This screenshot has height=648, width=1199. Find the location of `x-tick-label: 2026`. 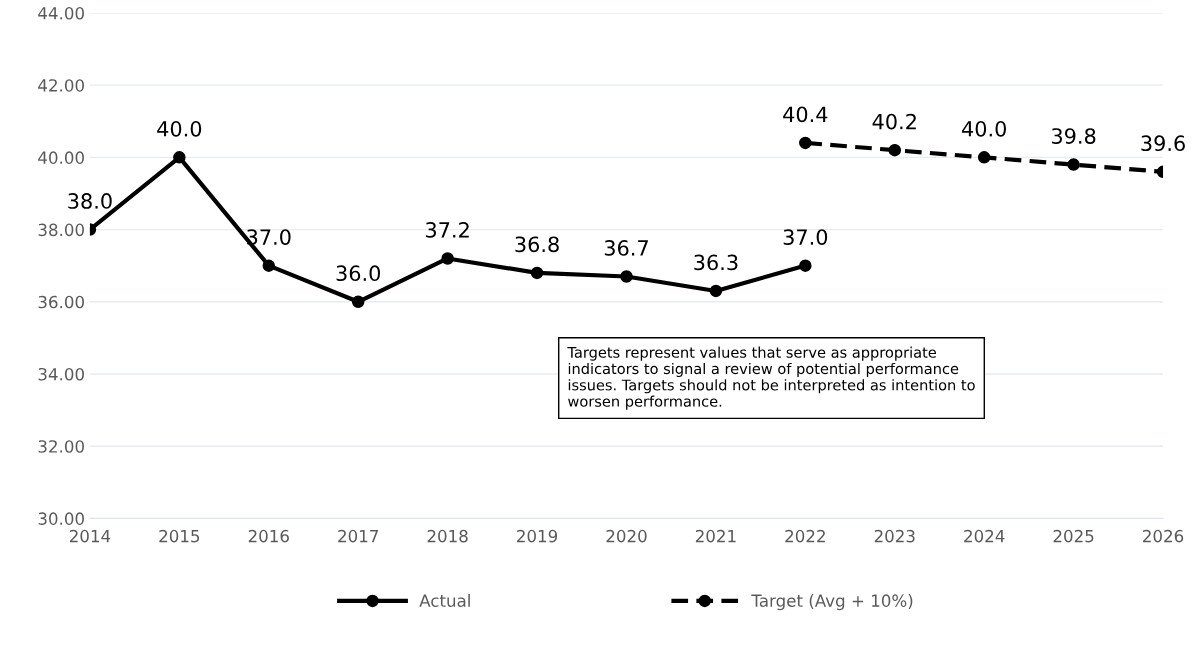

x-tick-label: 2026 is located at coordinates (1163, 536).